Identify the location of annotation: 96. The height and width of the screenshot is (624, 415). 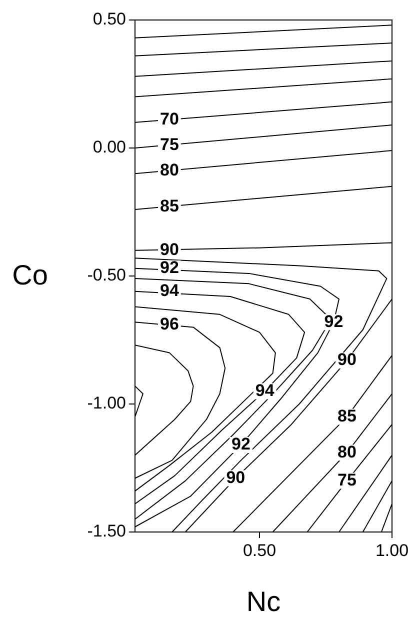
(169, 324).